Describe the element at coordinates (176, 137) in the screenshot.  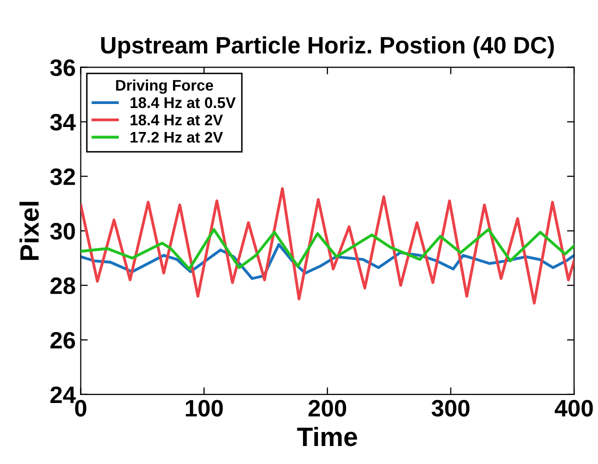
I see `legend-label: 17.2 Hz at 2V` at that location.